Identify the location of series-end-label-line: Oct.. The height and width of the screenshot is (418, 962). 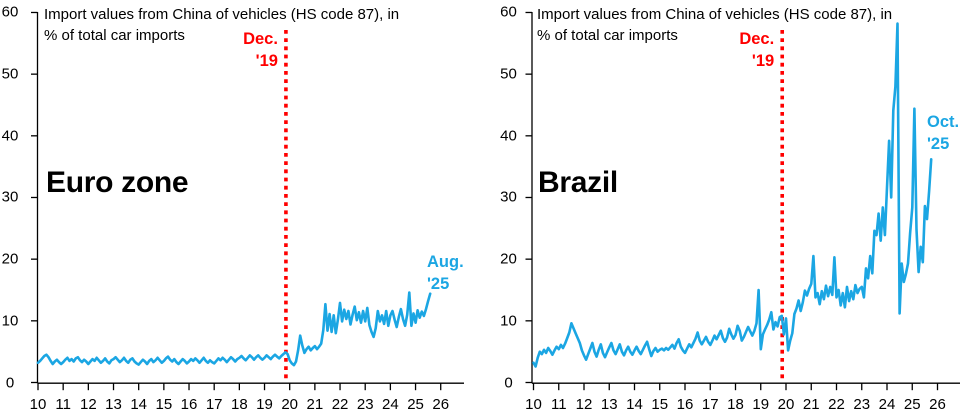
(943, 122).